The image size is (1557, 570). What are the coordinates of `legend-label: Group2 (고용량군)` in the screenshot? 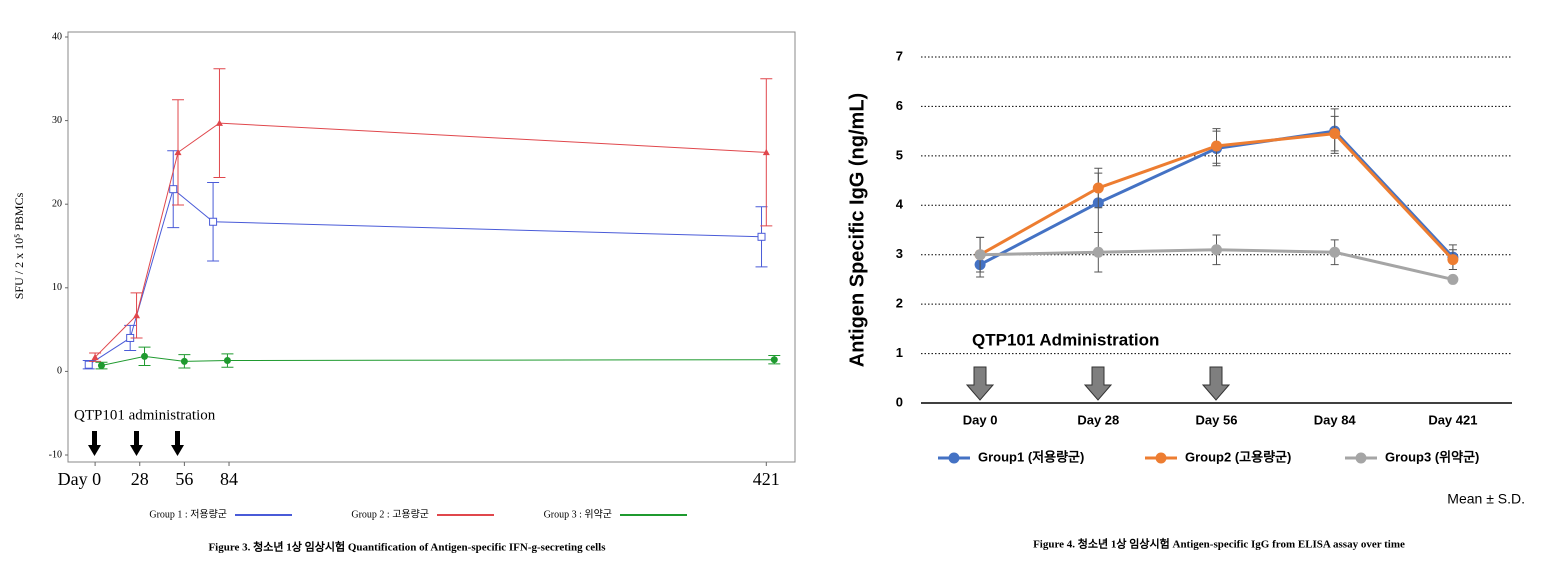 It's located at (1238, 456).